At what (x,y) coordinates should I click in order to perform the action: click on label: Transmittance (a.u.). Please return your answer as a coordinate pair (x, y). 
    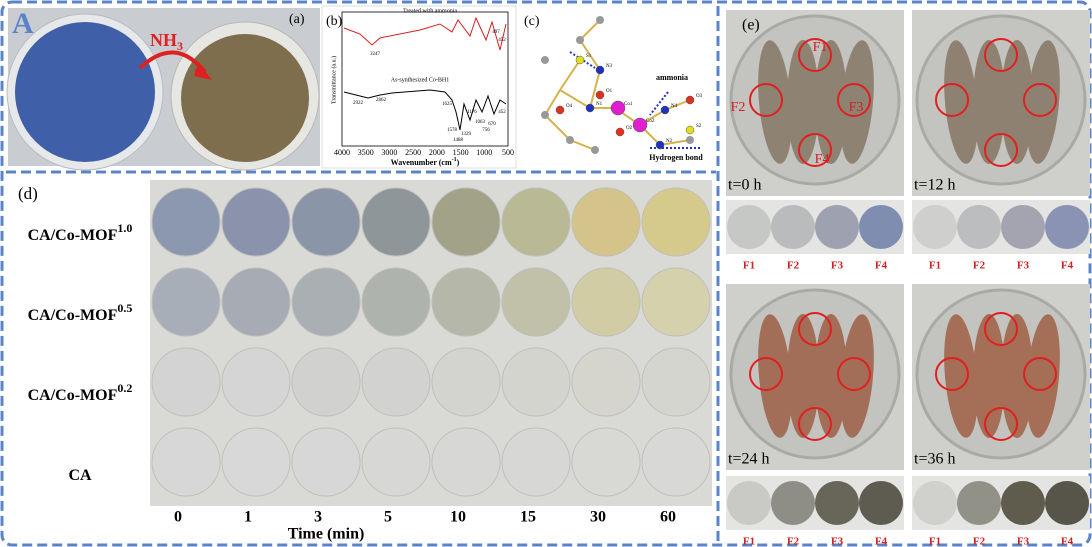
    Looking at the image, I should click on (333, 80).